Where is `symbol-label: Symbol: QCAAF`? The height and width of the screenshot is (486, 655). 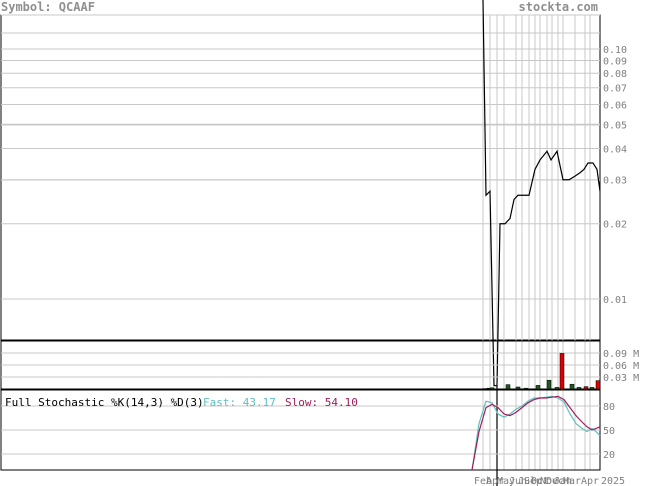 symbol-label: Symbol: QCAAF is located at coordinates (48, 7).